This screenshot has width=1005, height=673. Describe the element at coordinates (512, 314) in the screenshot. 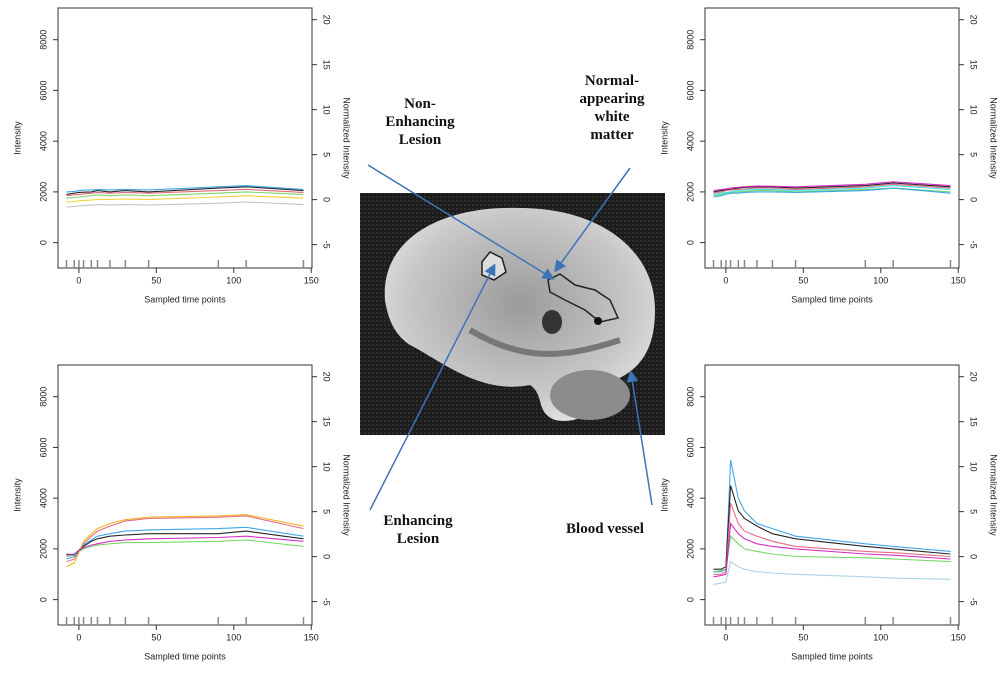

I see `mri-image` at that location.